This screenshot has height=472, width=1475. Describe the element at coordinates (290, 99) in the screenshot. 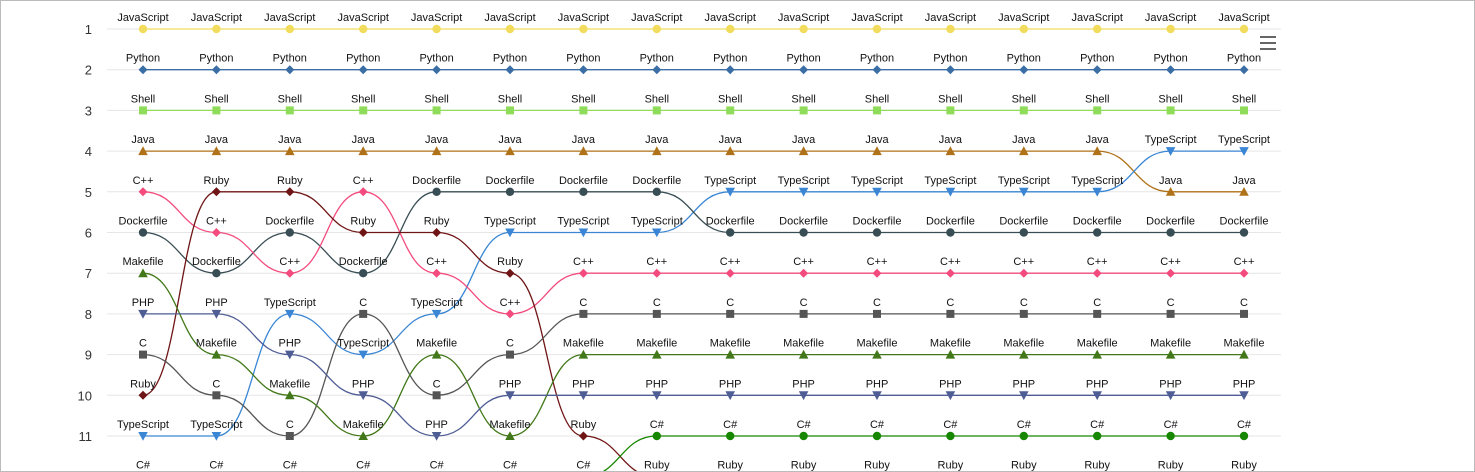

I see `data-label-shell-3: Shell` at that location.